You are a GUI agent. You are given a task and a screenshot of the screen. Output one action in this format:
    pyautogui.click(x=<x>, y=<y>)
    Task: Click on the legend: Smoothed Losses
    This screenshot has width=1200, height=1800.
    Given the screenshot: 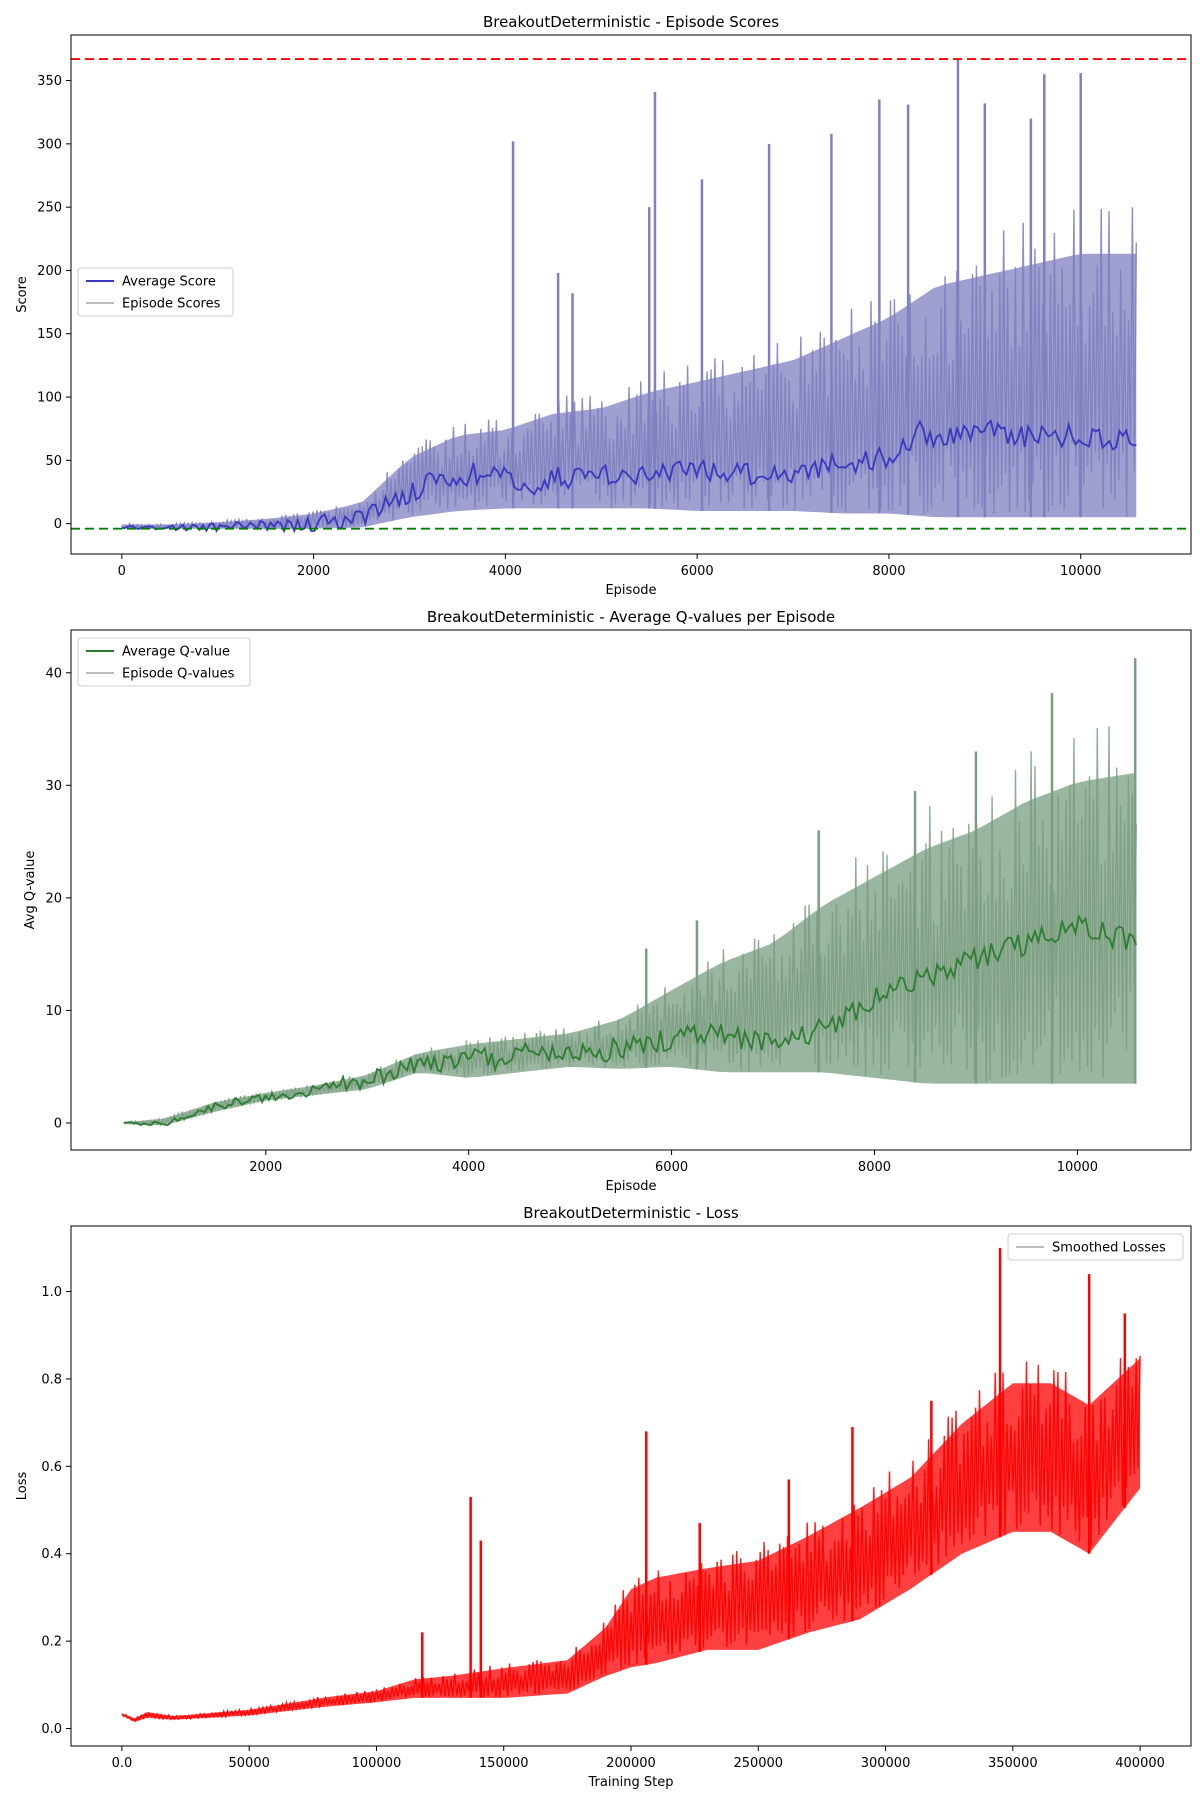 What is the action you would take?
    pyautogui.click(x=1095, y=1247)
    